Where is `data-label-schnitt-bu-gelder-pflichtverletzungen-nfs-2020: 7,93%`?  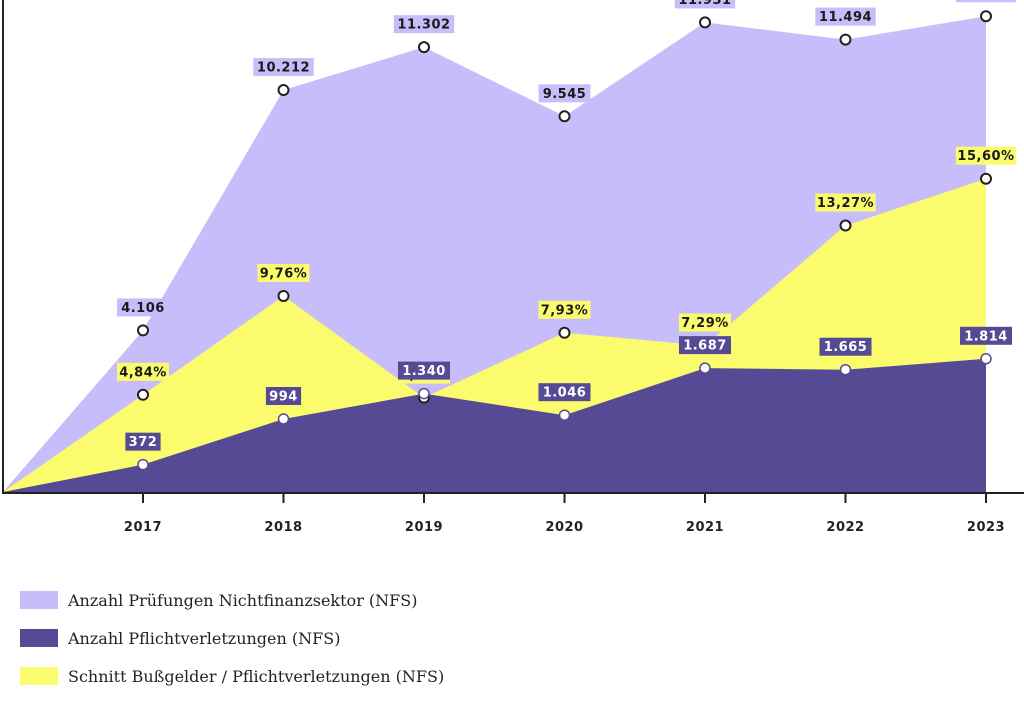 data-label-schnitt-bu-gelder-pflichtverletzungen-nfs-2020: 7,93% is located at coordinates (564, 309).